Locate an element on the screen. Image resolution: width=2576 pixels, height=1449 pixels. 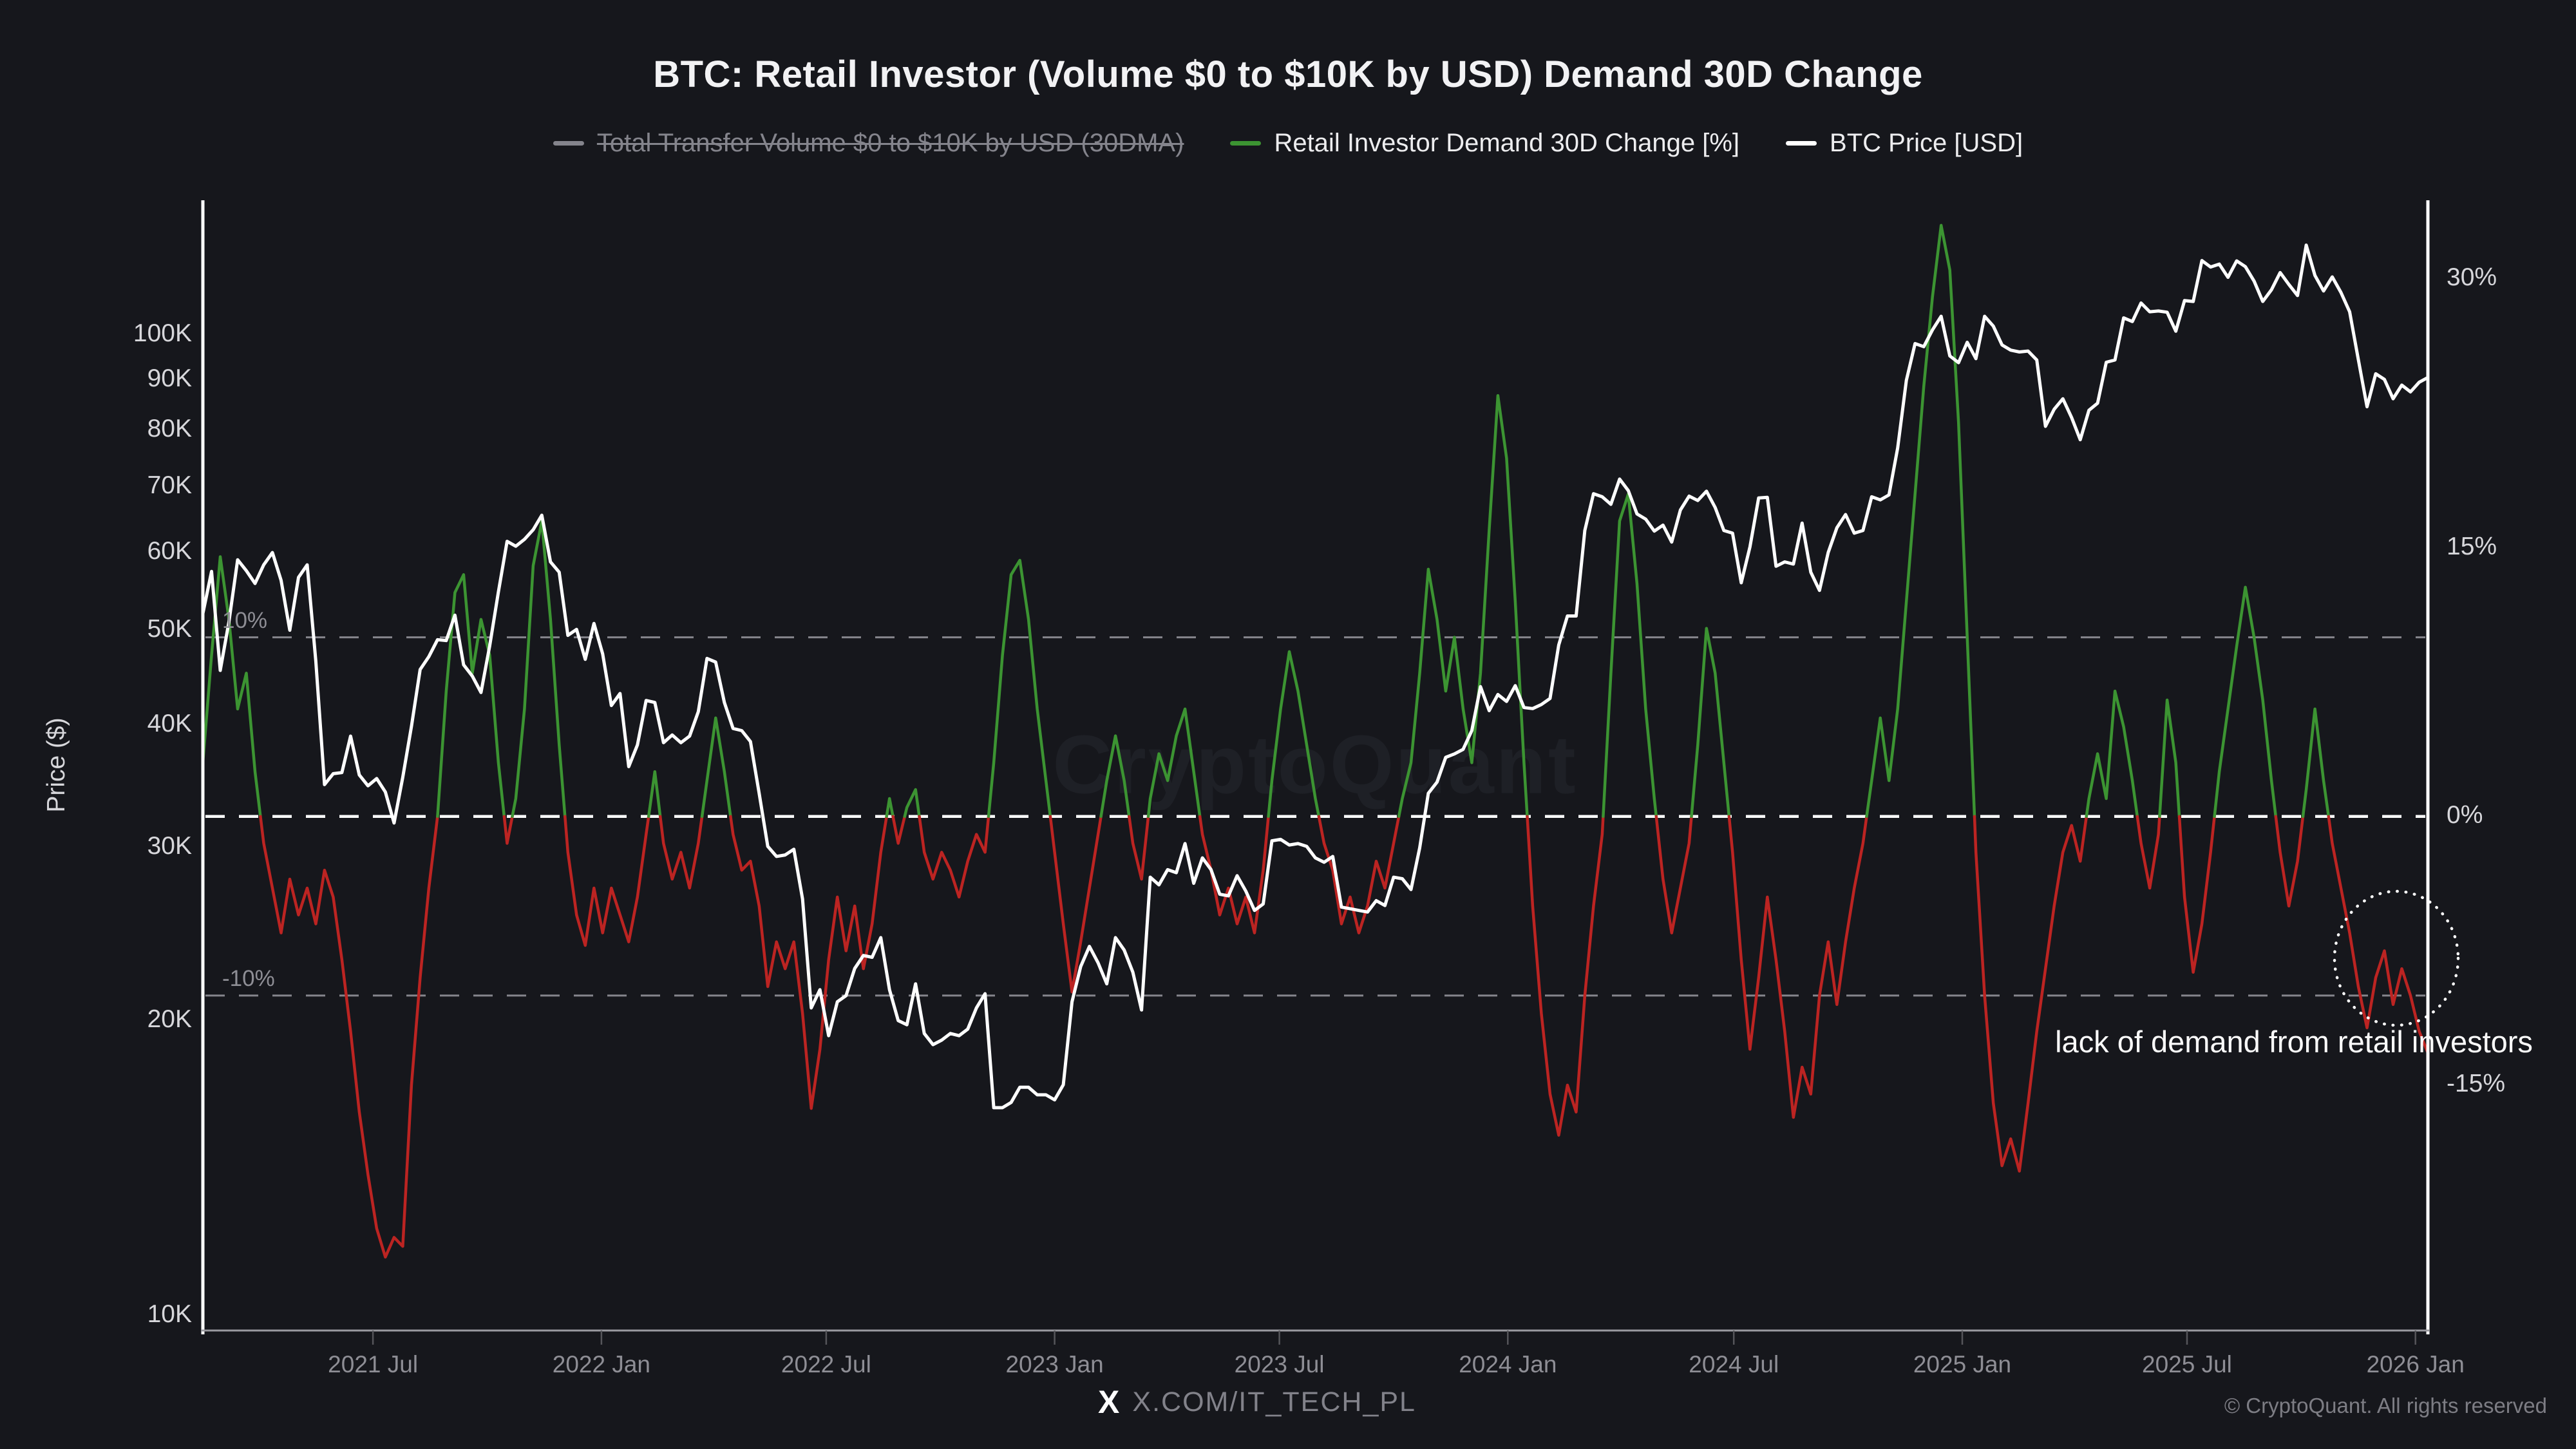
footer-copyright: © CryptoQuant. All rights reserved is located at coordinates (2386, 1405).